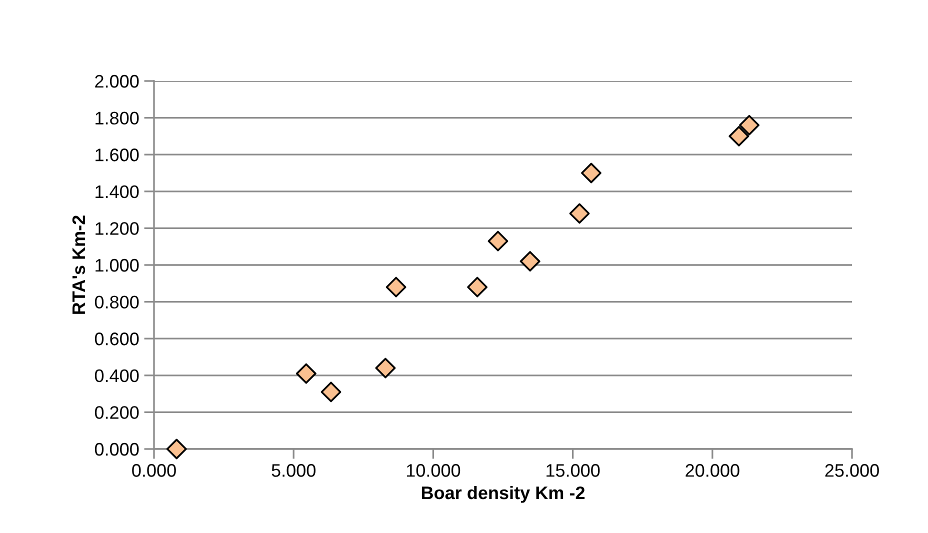  I want to click on x-tick-label: 5.000, so click(294, 470).